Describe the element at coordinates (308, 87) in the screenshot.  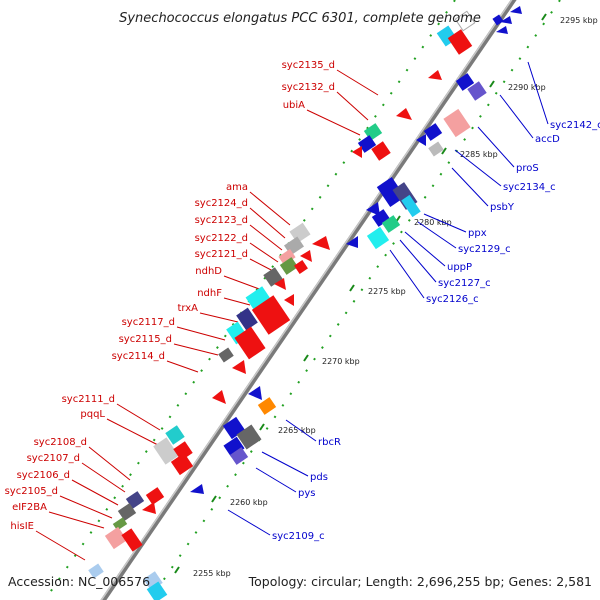
I see `gene-label-syc2132_d: syc2132_d` at that location.